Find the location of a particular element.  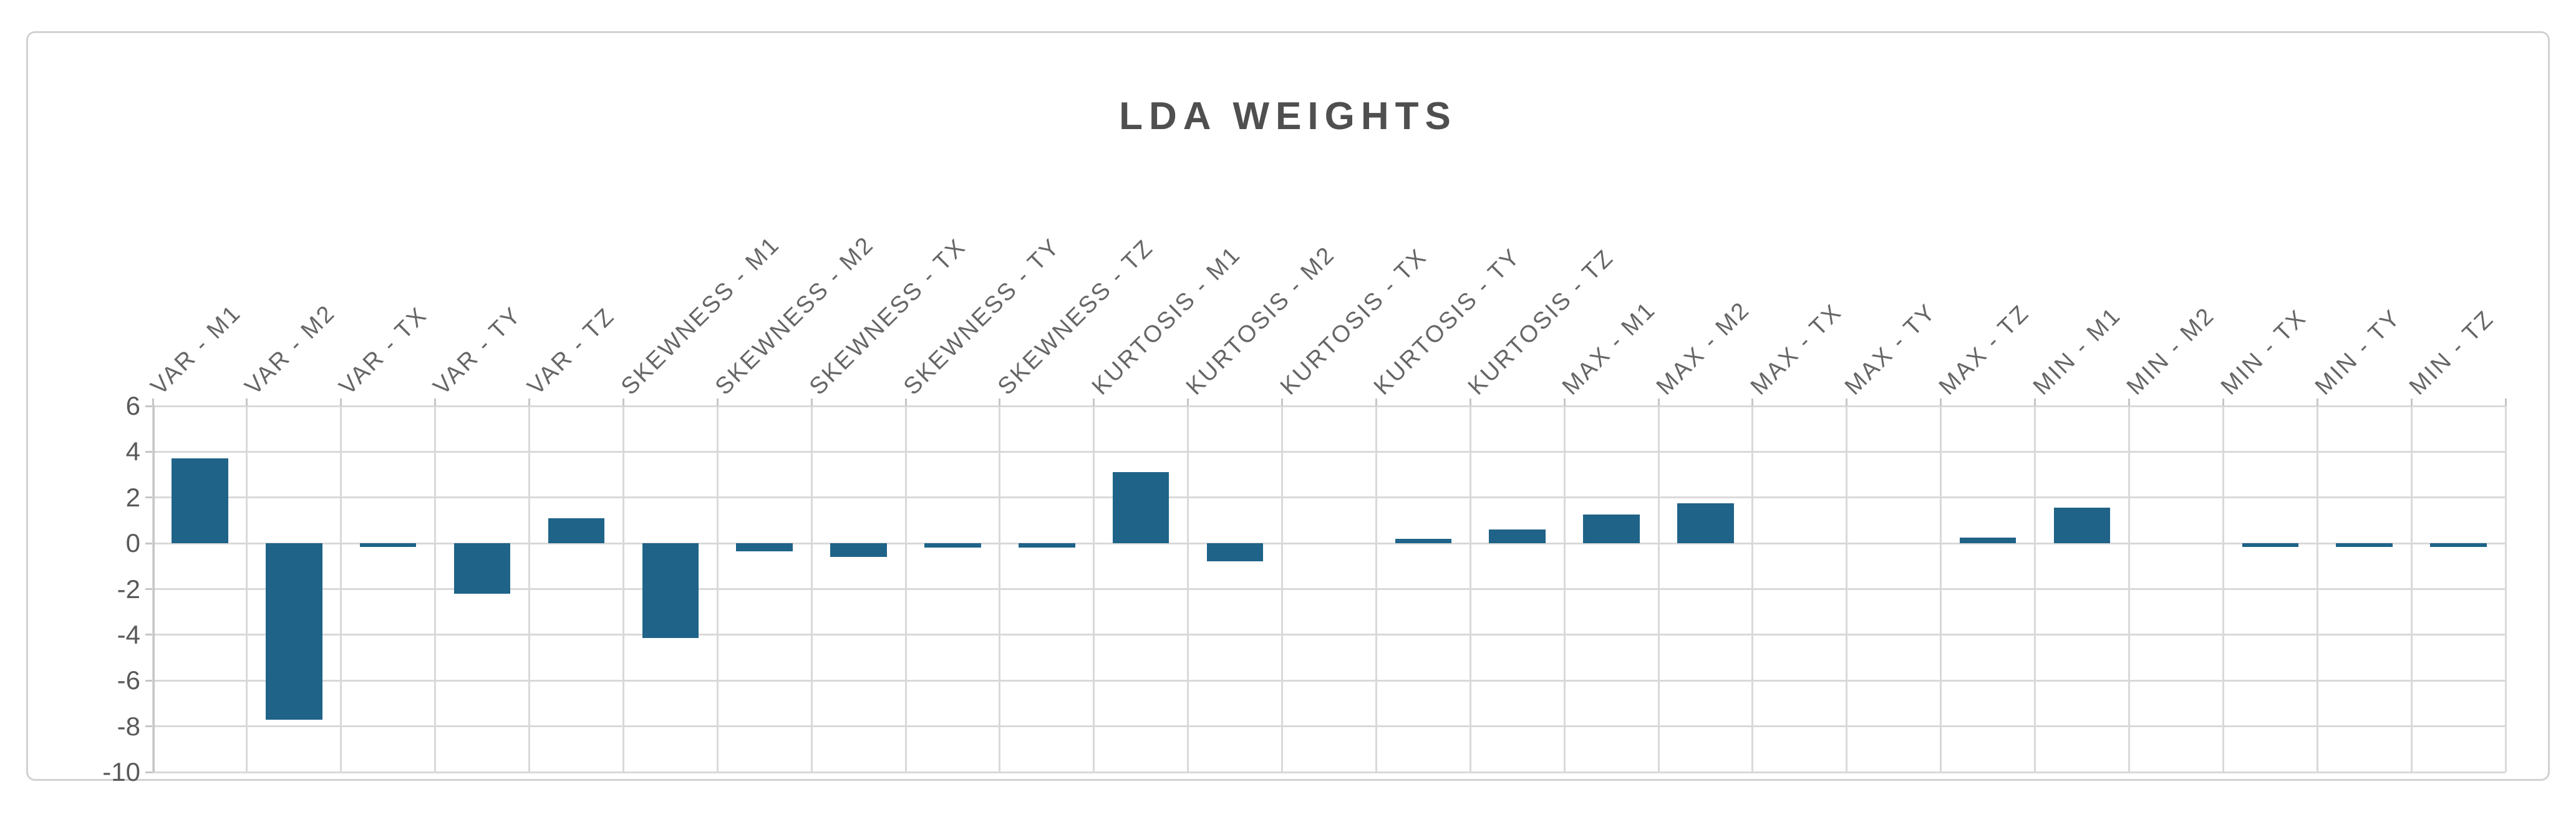

bar-var-tz is located at coordinates (576, 531).